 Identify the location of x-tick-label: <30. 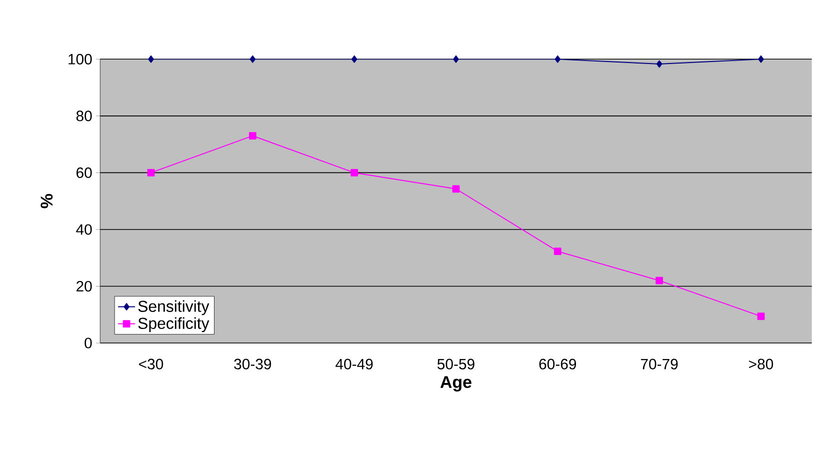
(151, 364).